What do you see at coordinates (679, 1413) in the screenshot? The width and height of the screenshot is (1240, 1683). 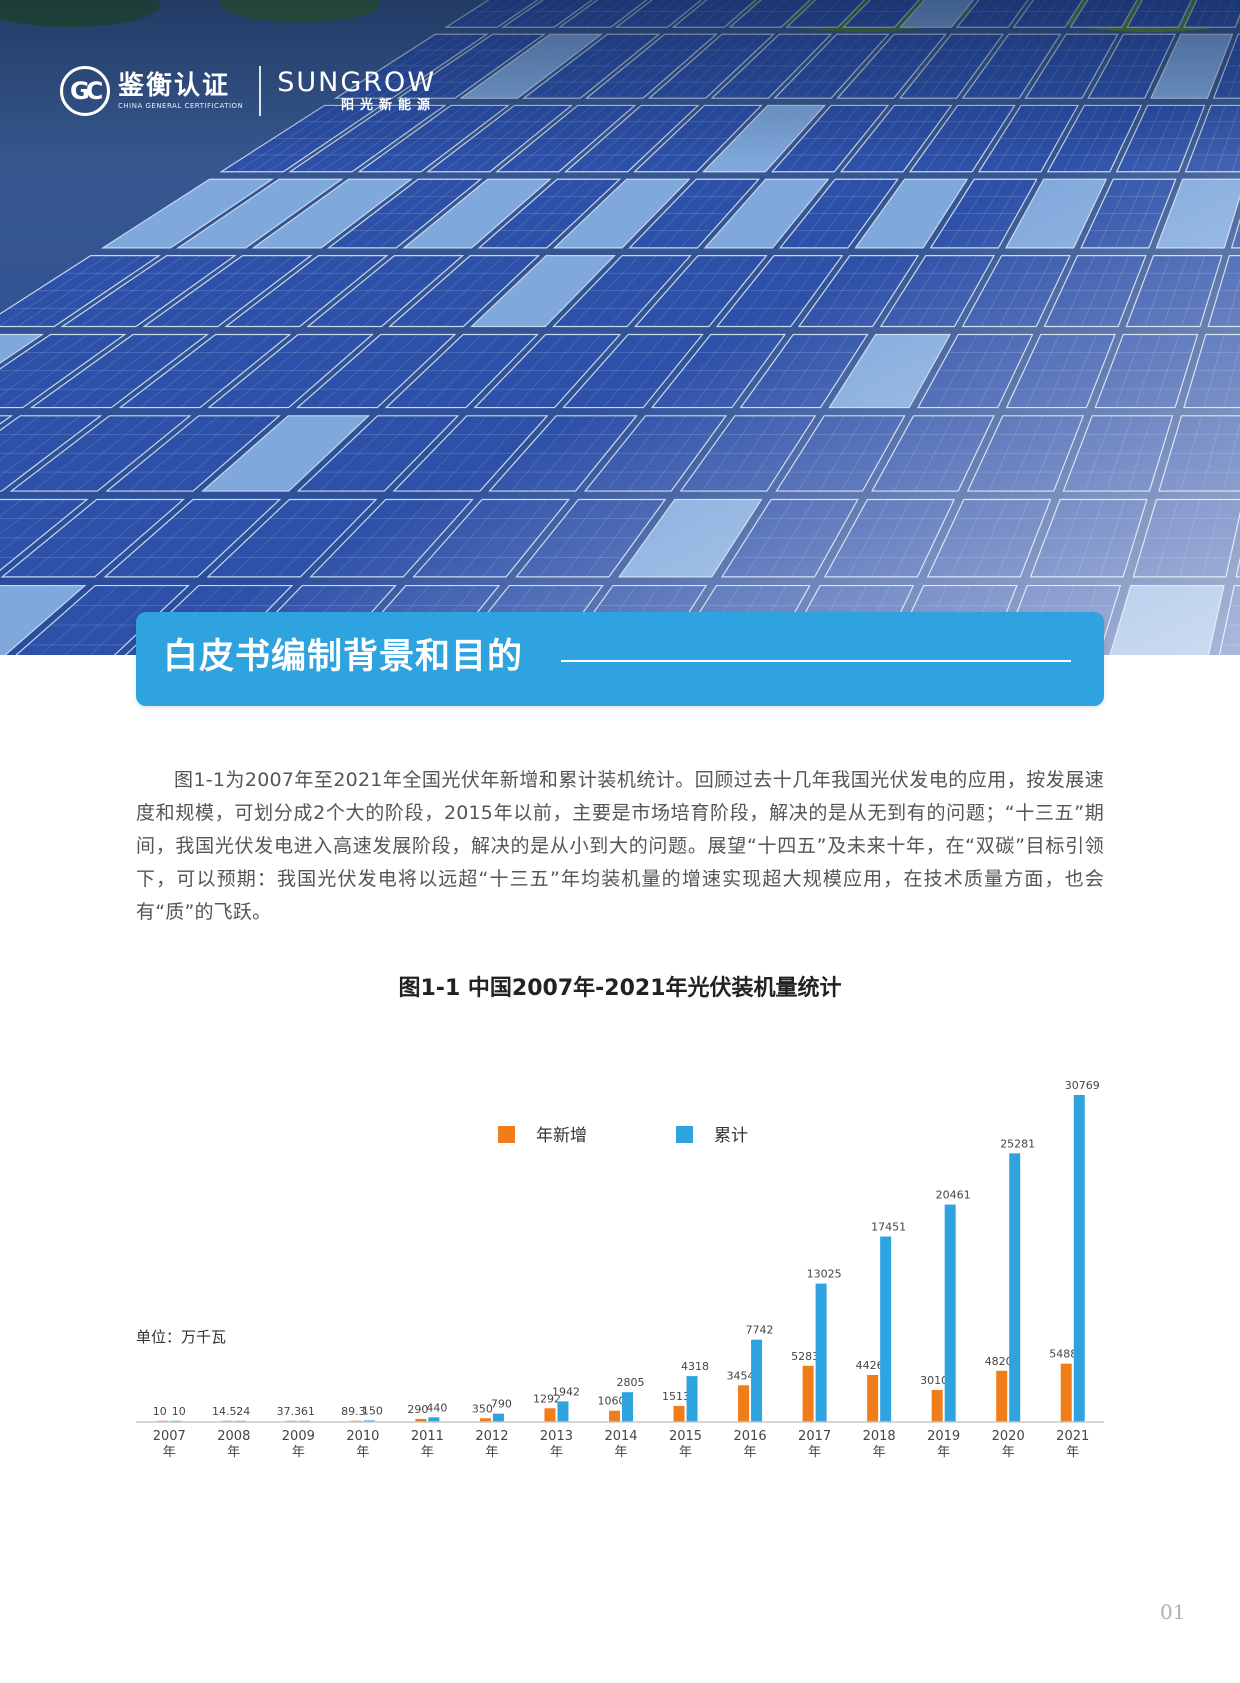 I see `bar-annual-2015` at bounding box center [679, 1413].